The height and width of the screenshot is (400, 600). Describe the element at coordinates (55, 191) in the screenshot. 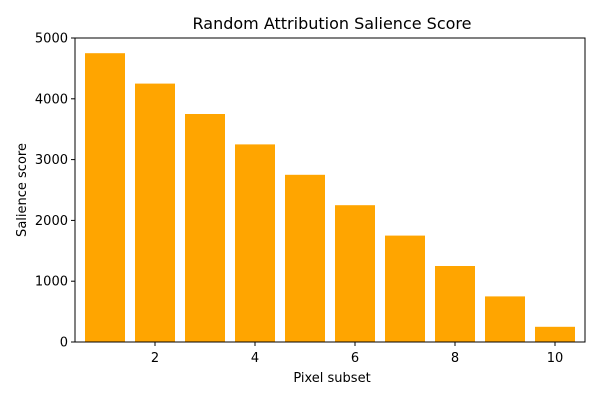

I see `y-axis-ticks: 0 1000 2000 3000 4000 5000` at that location.